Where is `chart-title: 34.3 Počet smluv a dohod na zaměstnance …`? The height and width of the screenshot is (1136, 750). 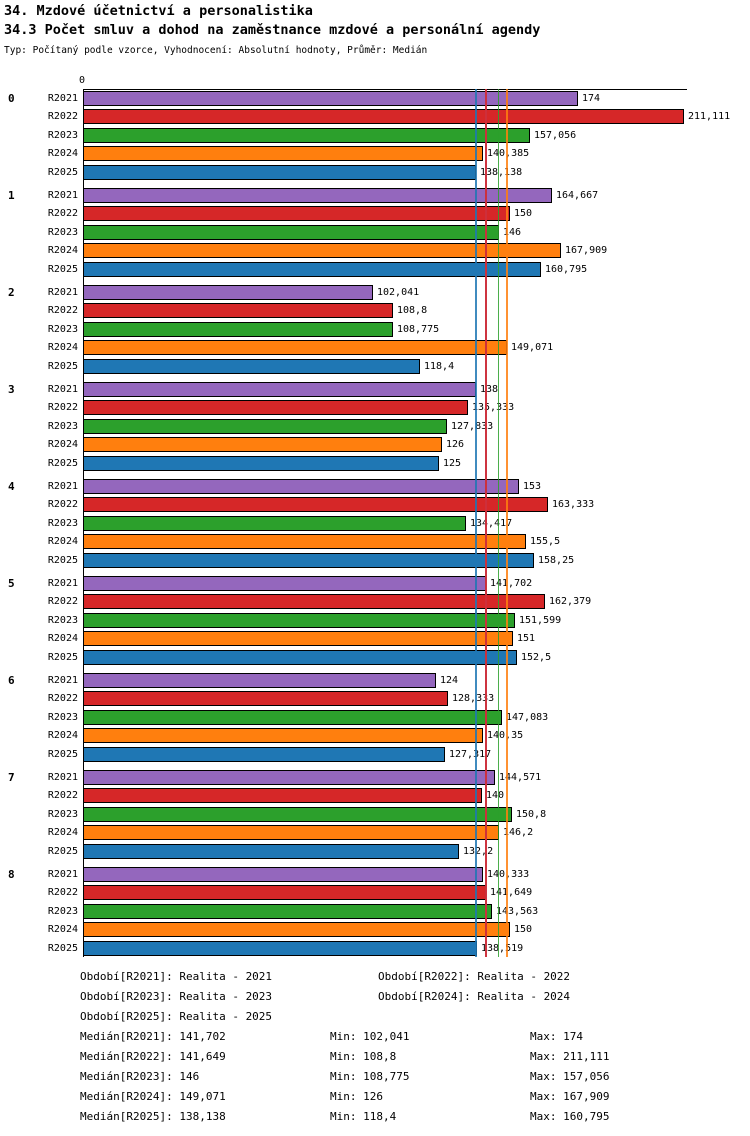 chart-title: 34.3 Počet smluv a dohod na zaměstnance … is located at coordinates (272, 30).